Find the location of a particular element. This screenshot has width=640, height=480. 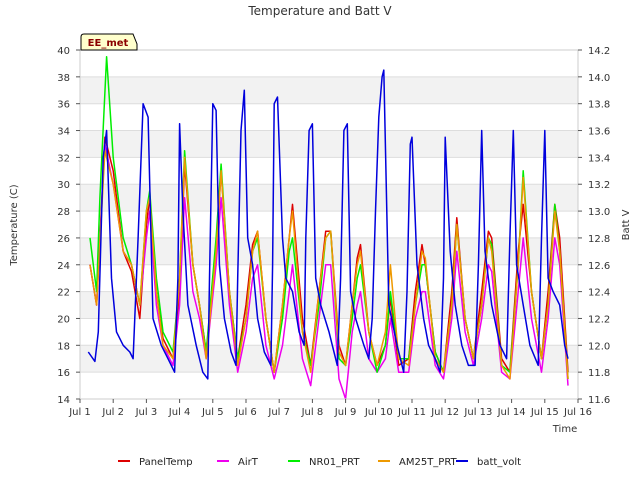

y-tick-label: 16 is located at coordinates (63, 373).